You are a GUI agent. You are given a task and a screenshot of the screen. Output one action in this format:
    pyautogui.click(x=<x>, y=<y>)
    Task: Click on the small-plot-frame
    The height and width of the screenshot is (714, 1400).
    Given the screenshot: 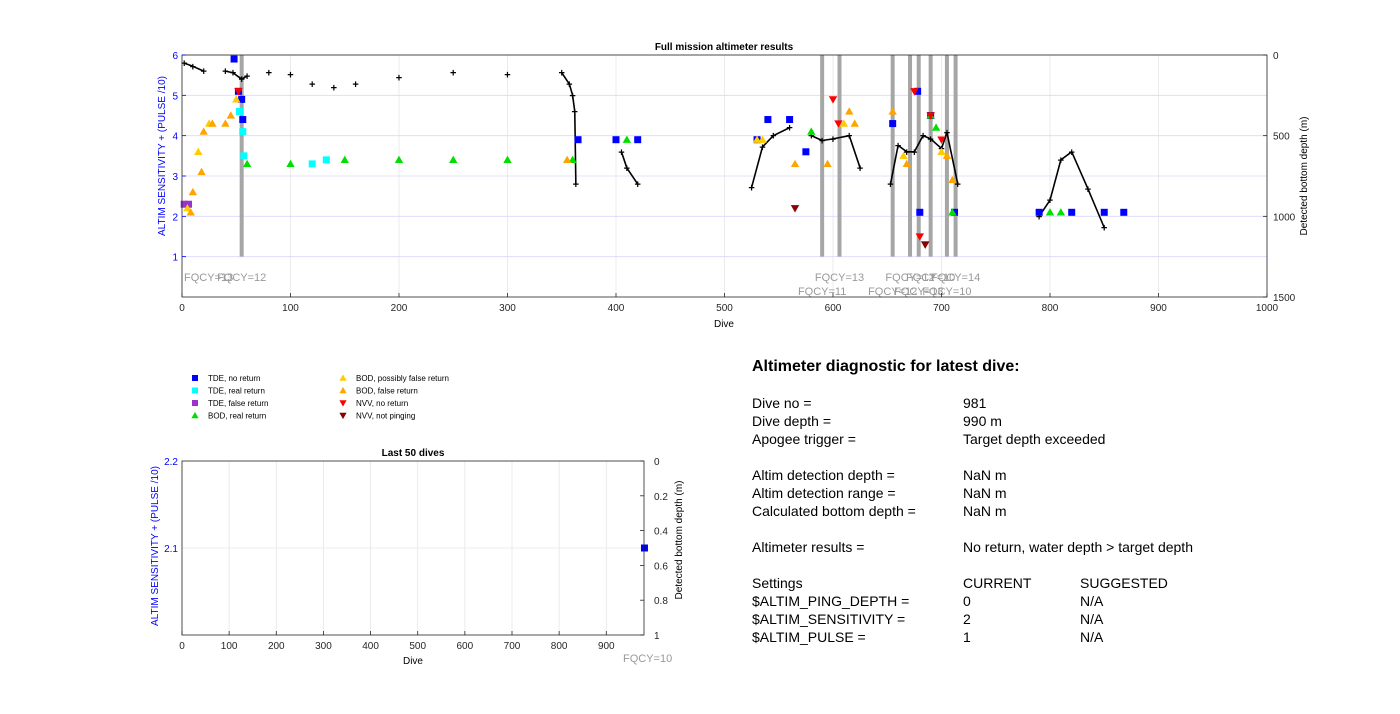 What is the action you would take?
    pyautogui.click(x=413, y=548)
    